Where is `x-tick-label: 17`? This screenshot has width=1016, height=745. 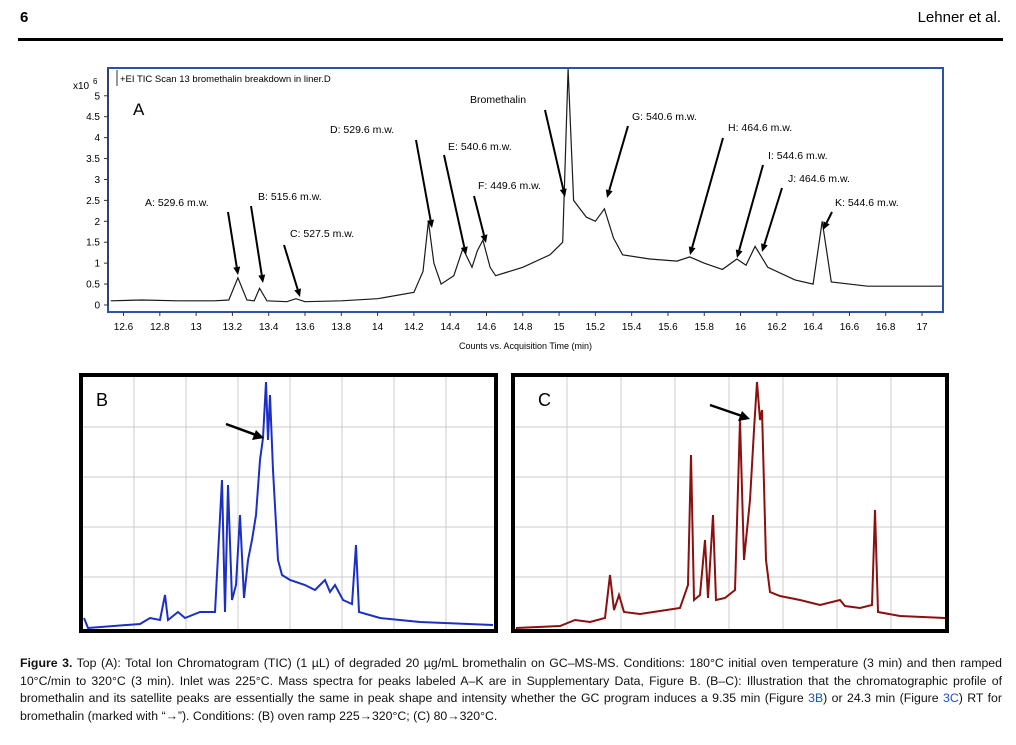
x-tick-label: 17 is located at coordinates (922, 327).